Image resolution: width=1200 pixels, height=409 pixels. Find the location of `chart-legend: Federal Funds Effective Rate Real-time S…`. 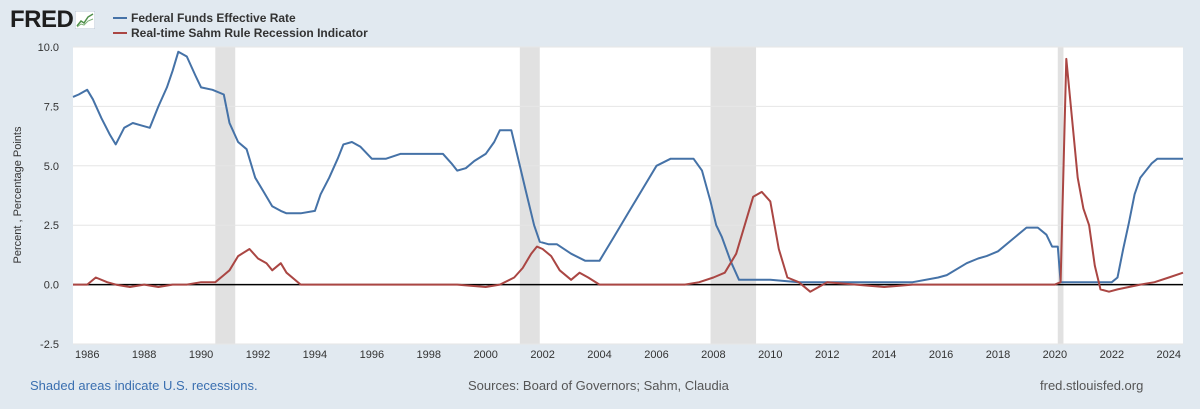

chart-legend: Federal Funds Effective Rate Real-time S… is located at coordinates (240, 25).